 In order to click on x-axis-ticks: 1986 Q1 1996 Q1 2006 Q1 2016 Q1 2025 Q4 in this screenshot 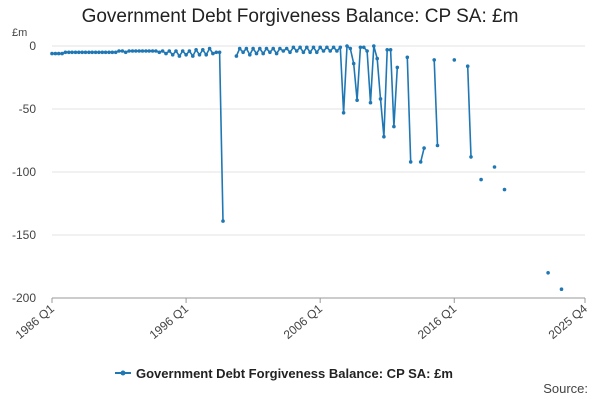, I will do `click(302, 320)`.